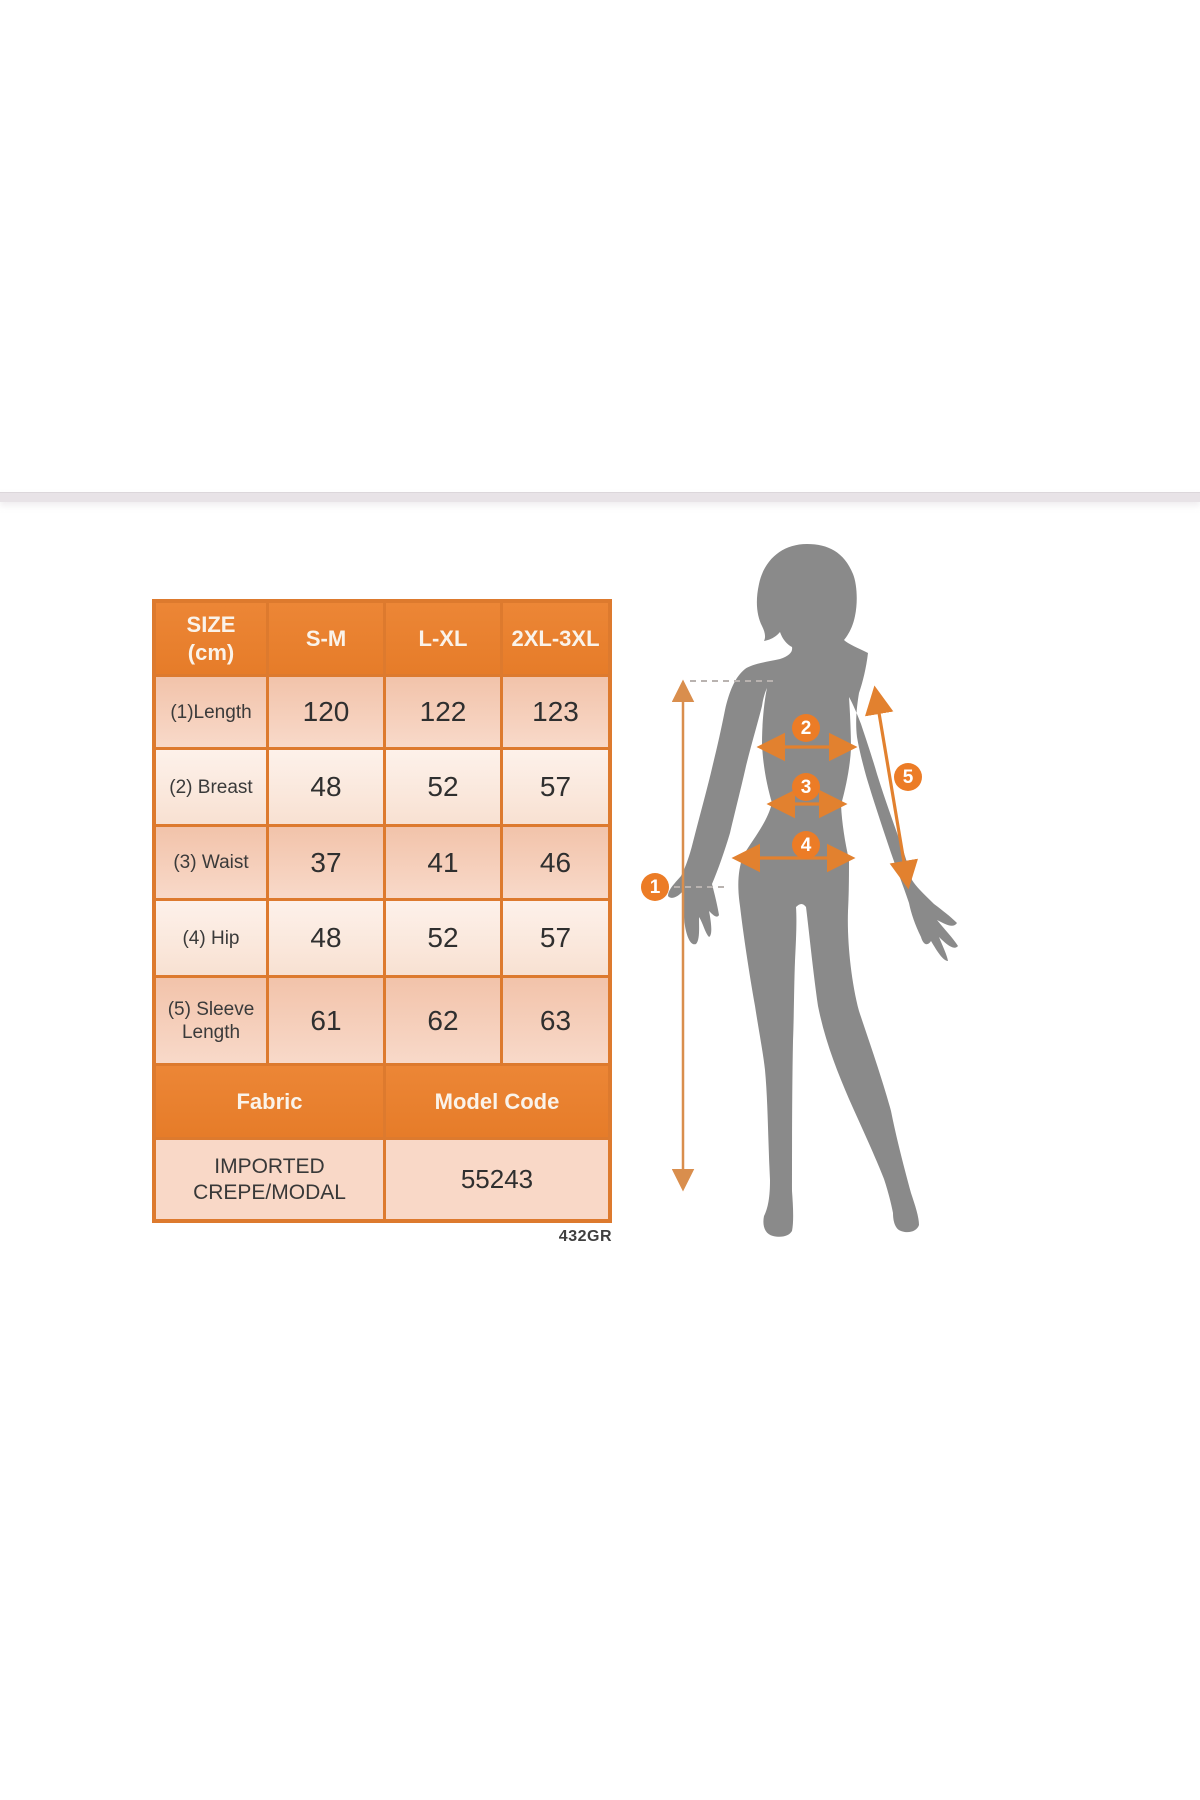 The height and width of the screenshot is (1800, 1200). I want to click on value-sleeve-2xl3xl: 63, so click(555, 1020).